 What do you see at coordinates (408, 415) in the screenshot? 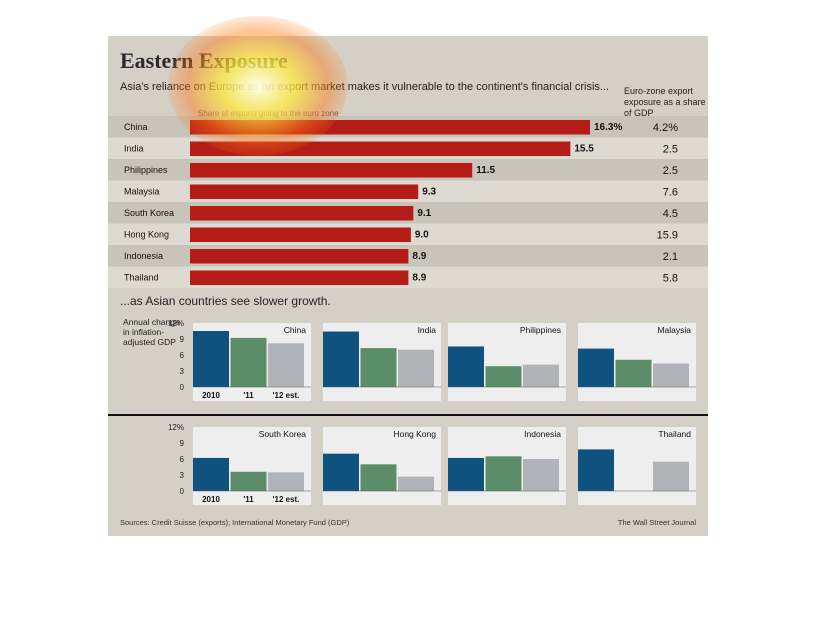
I see `horizontal-rule` at bounding box center [408, 415].